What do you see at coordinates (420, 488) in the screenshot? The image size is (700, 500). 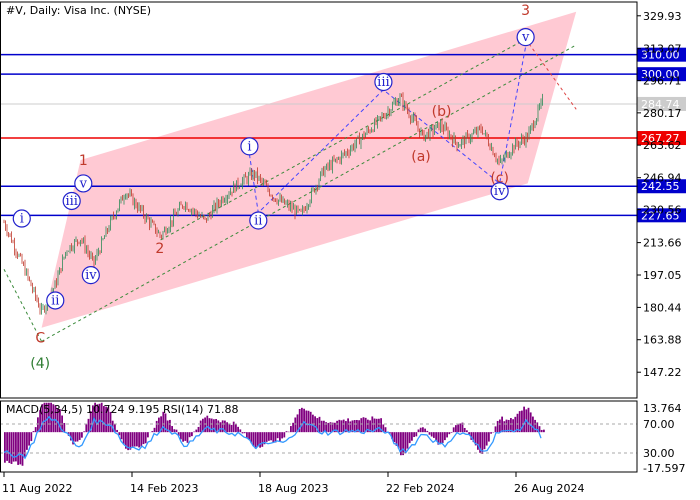 I see `x-tick-label: 22 Feb 2024` at bounding box center [420, 488].